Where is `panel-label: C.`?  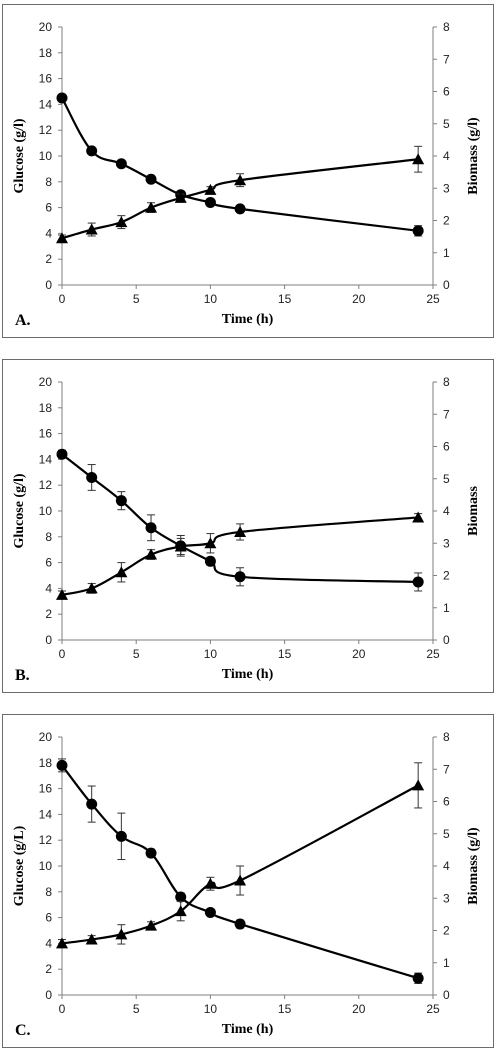
panel-label: C. is located at coordinates (23, 1030).